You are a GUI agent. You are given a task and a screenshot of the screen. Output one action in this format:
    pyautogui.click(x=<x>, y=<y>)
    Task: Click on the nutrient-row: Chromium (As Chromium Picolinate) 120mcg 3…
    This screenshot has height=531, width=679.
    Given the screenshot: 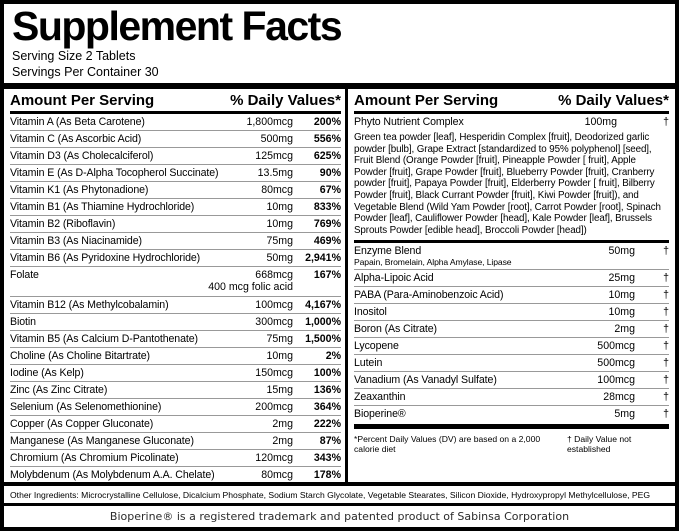 What is the action you would take?
    pyautogui.click(x=175, y=457)
    